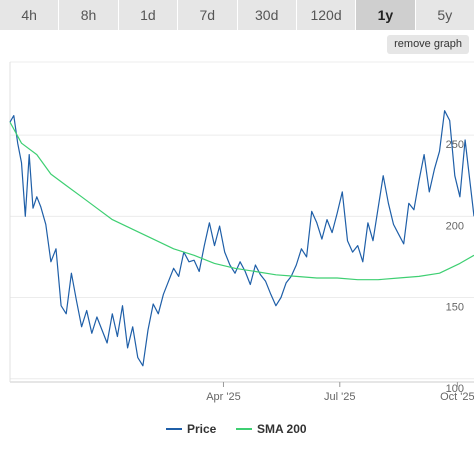 This screenshot has height=455, width=474. I want to click on legend-label-price: Price, so click(202, 429).